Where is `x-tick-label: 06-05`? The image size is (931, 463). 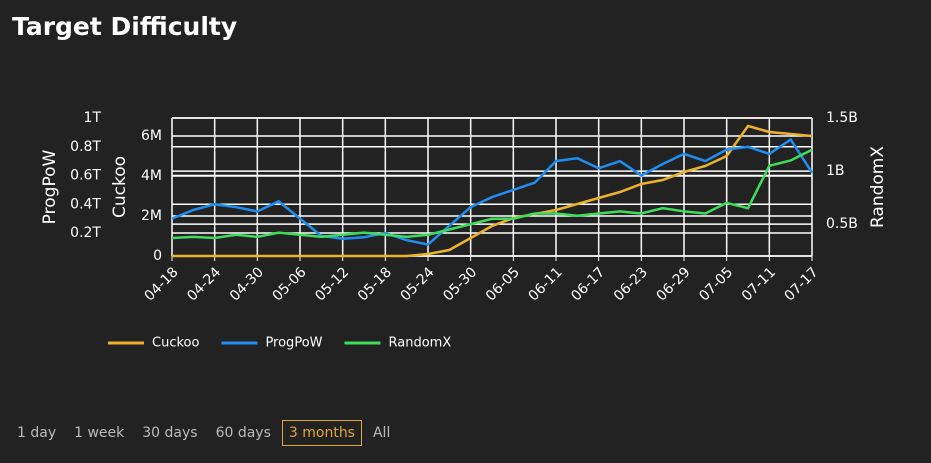
x-tick-label: 06-05 is located at coordinates (503, 284).